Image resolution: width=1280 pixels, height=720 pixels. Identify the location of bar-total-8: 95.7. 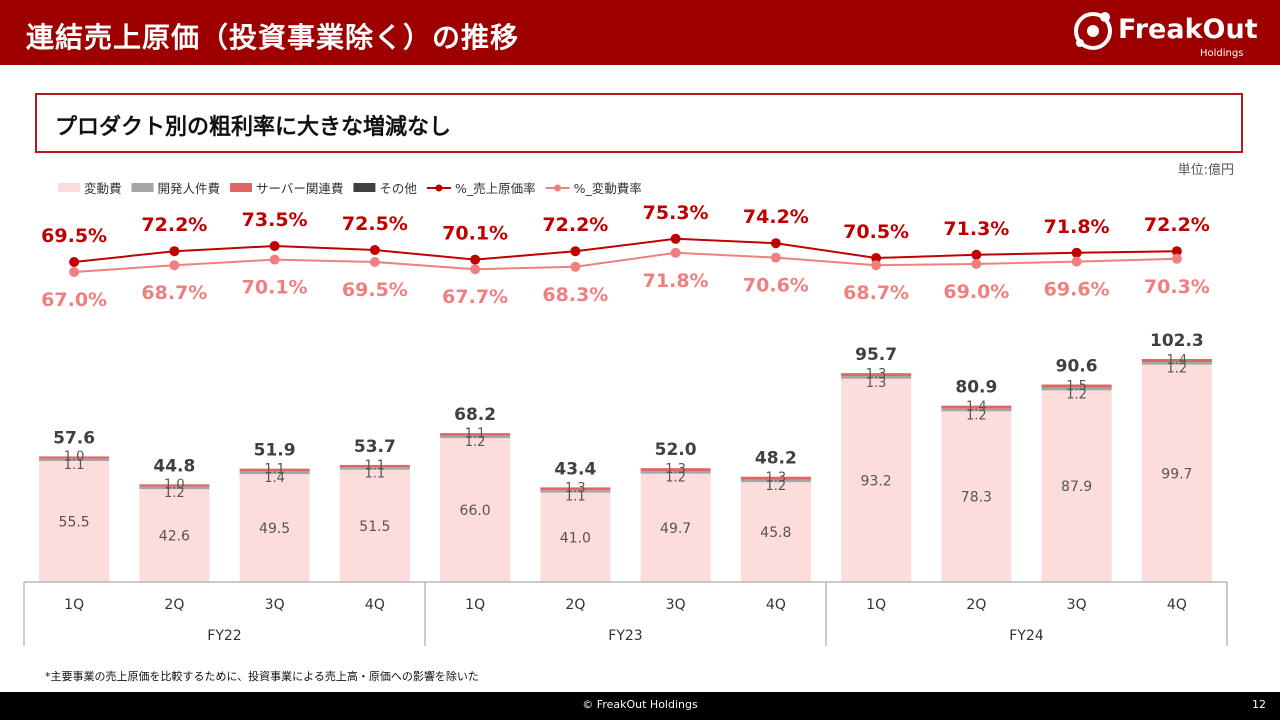
(876, 355).